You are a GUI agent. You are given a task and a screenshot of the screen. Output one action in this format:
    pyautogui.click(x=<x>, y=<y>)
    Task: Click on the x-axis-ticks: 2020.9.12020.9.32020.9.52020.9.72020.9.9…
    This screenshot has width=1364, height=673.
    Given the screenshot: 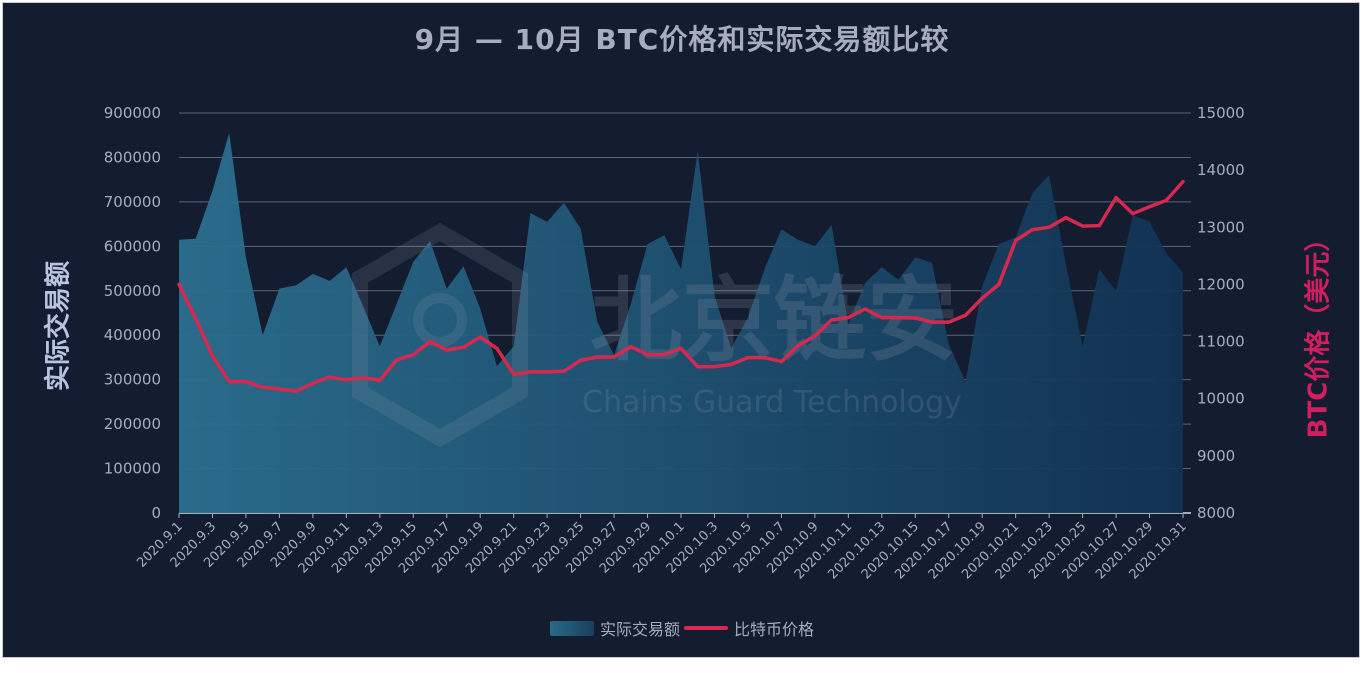 What is the action you would take?
    pyautogui.click(x=662, y=547)
    